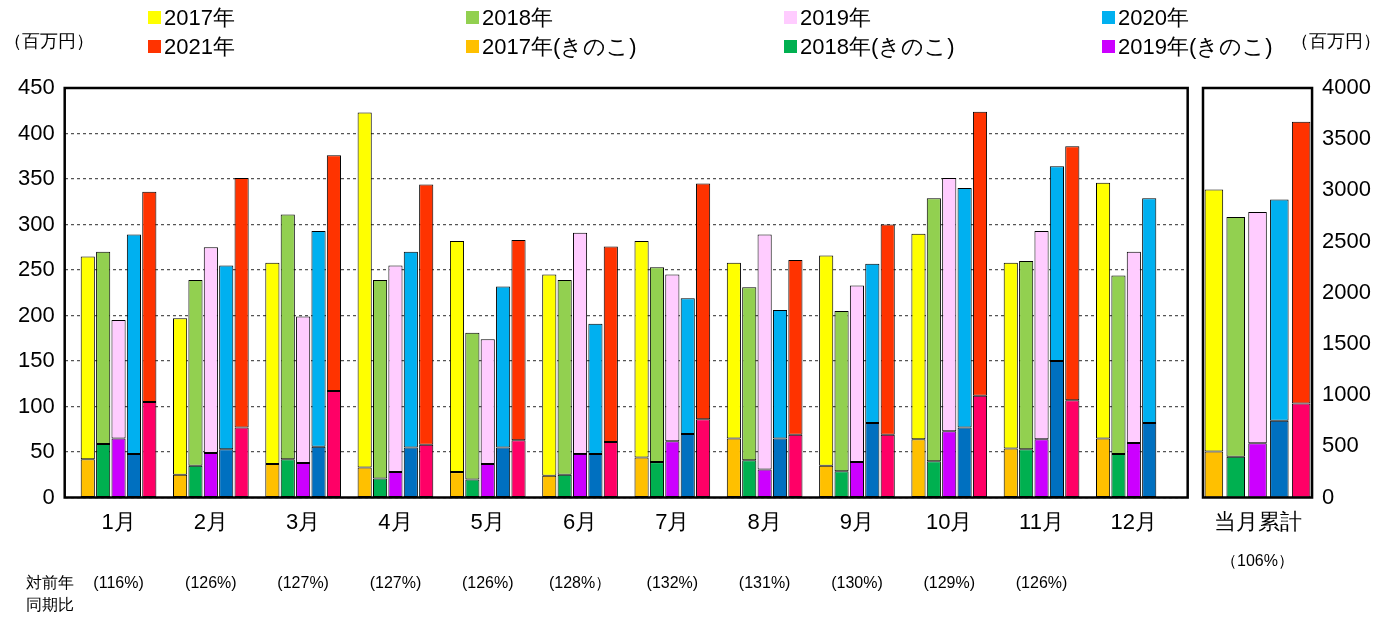  I want to click on text: (128%）, so click(580, 583).